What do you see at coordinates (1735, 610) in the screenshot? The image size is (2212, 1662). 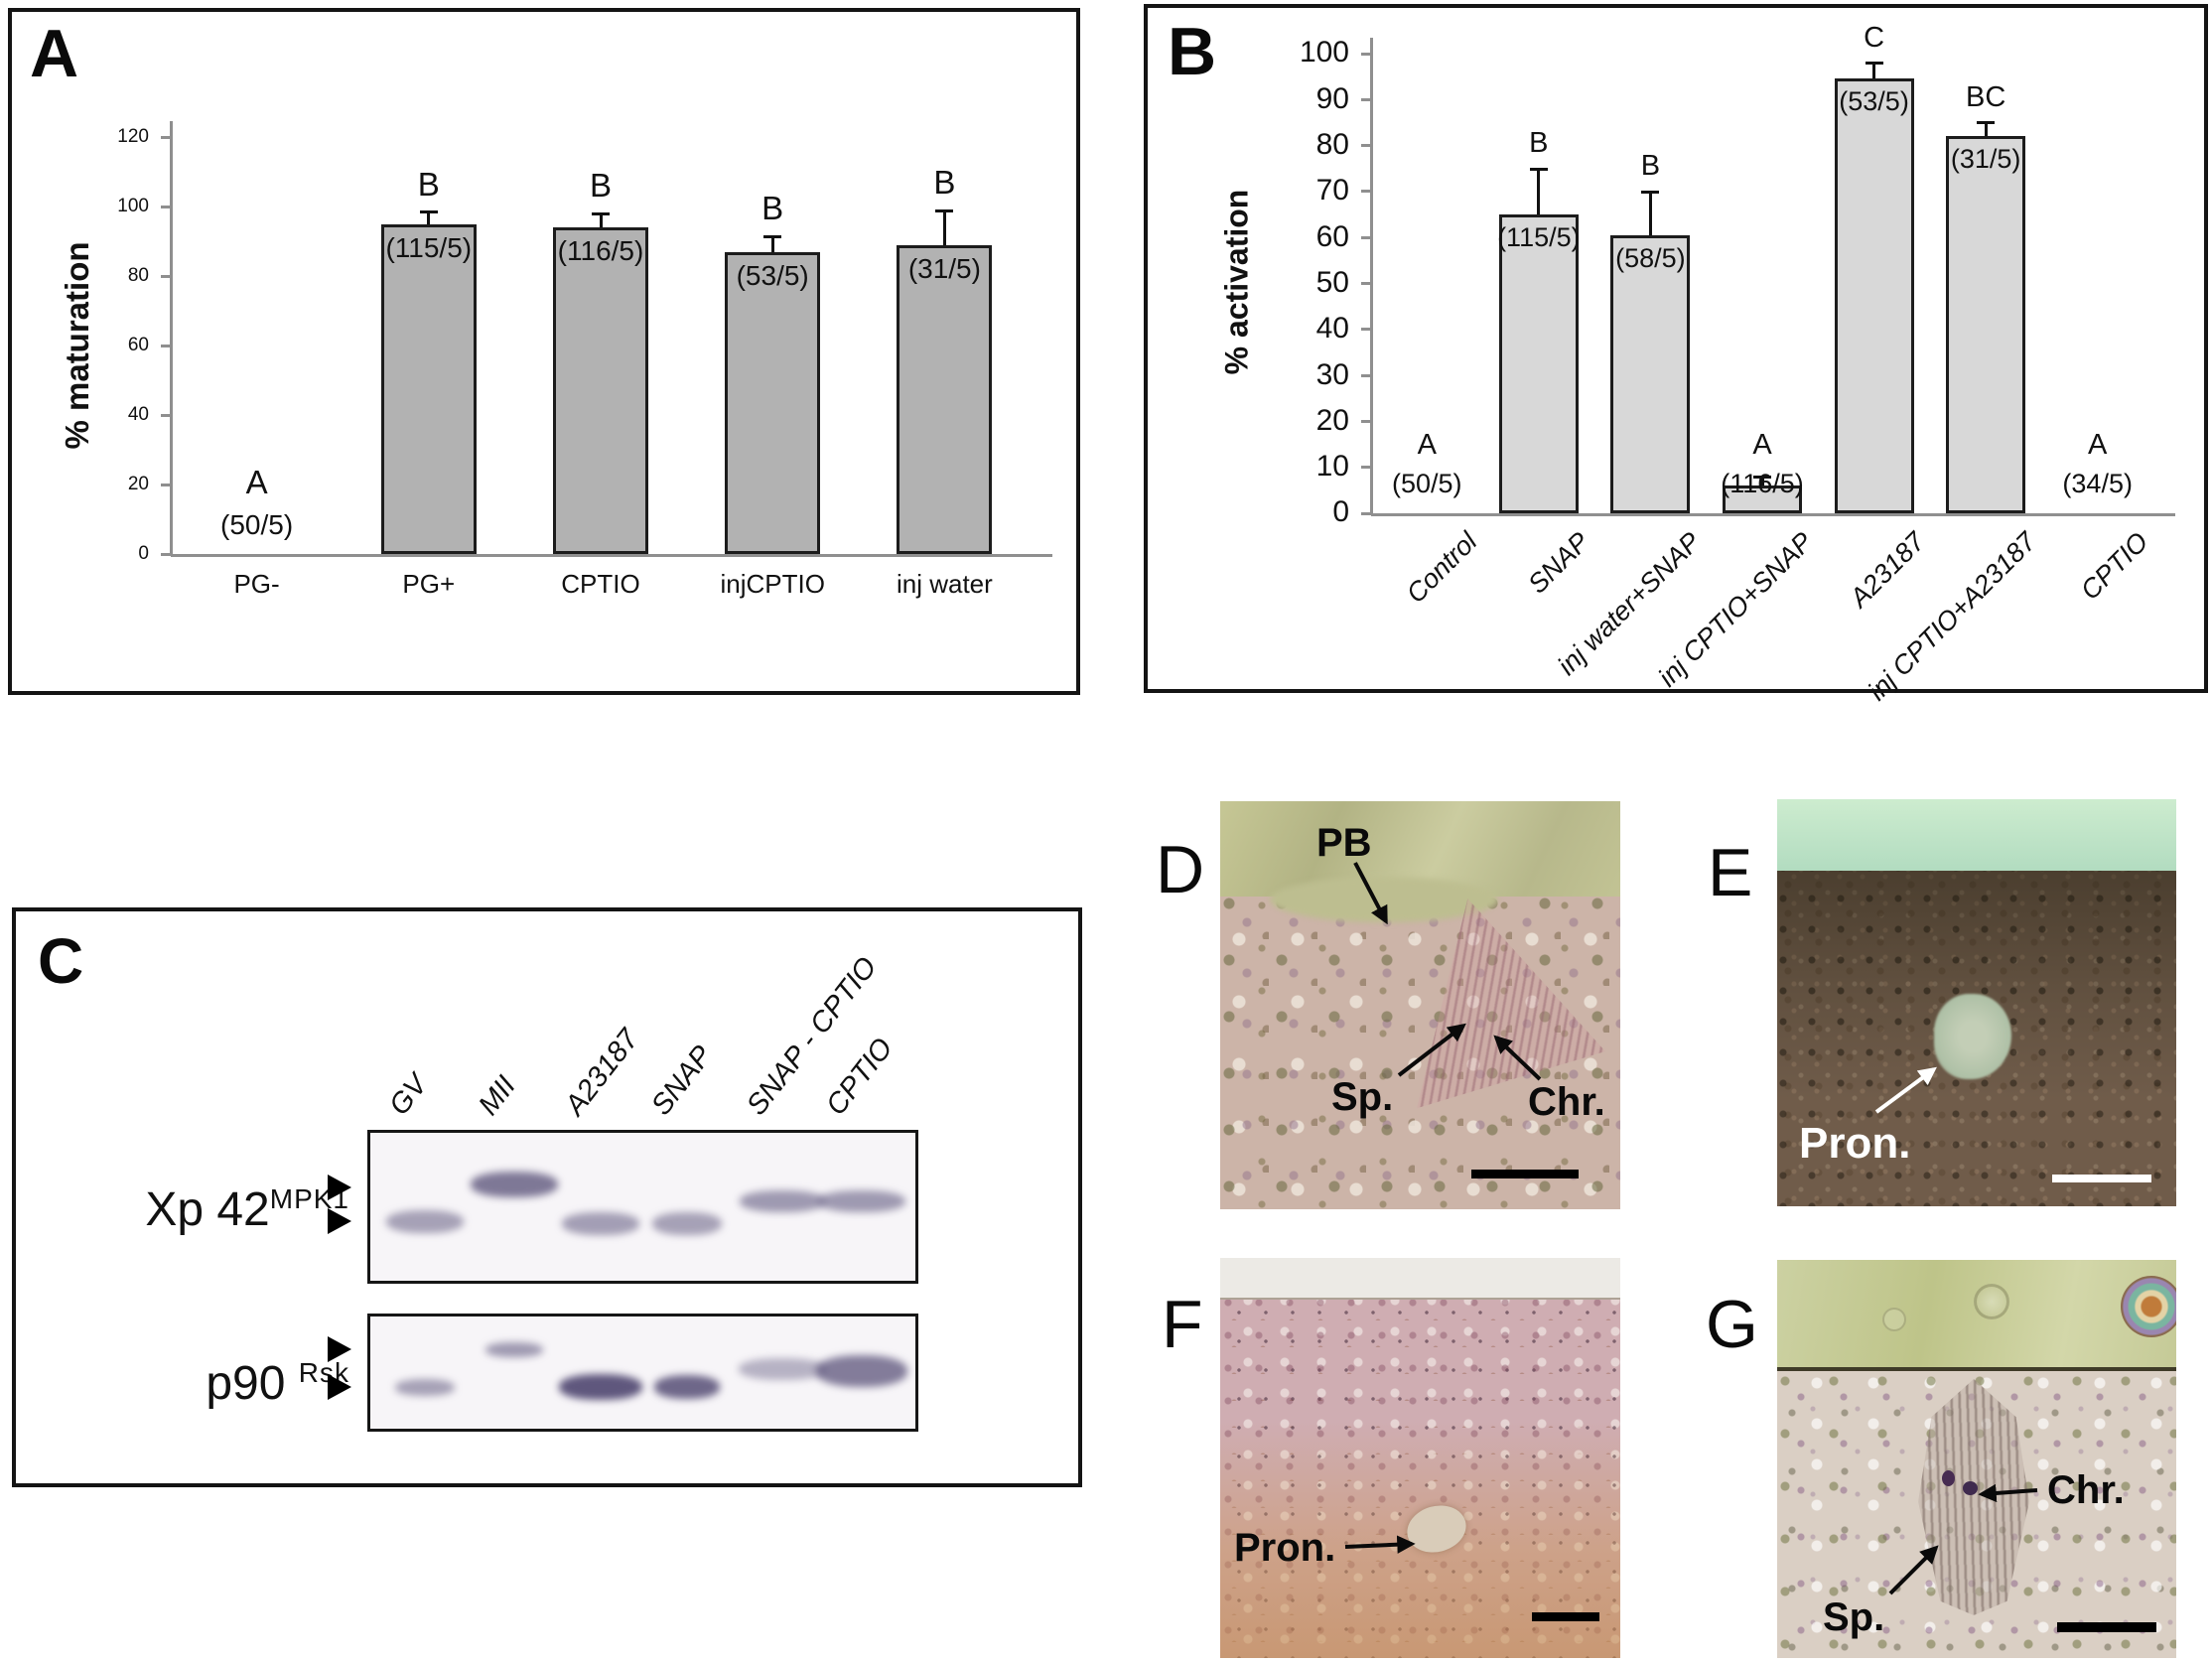 I see `x-tick-label: inj CPTIO+SNAP` at bounding box center [1735, 610].